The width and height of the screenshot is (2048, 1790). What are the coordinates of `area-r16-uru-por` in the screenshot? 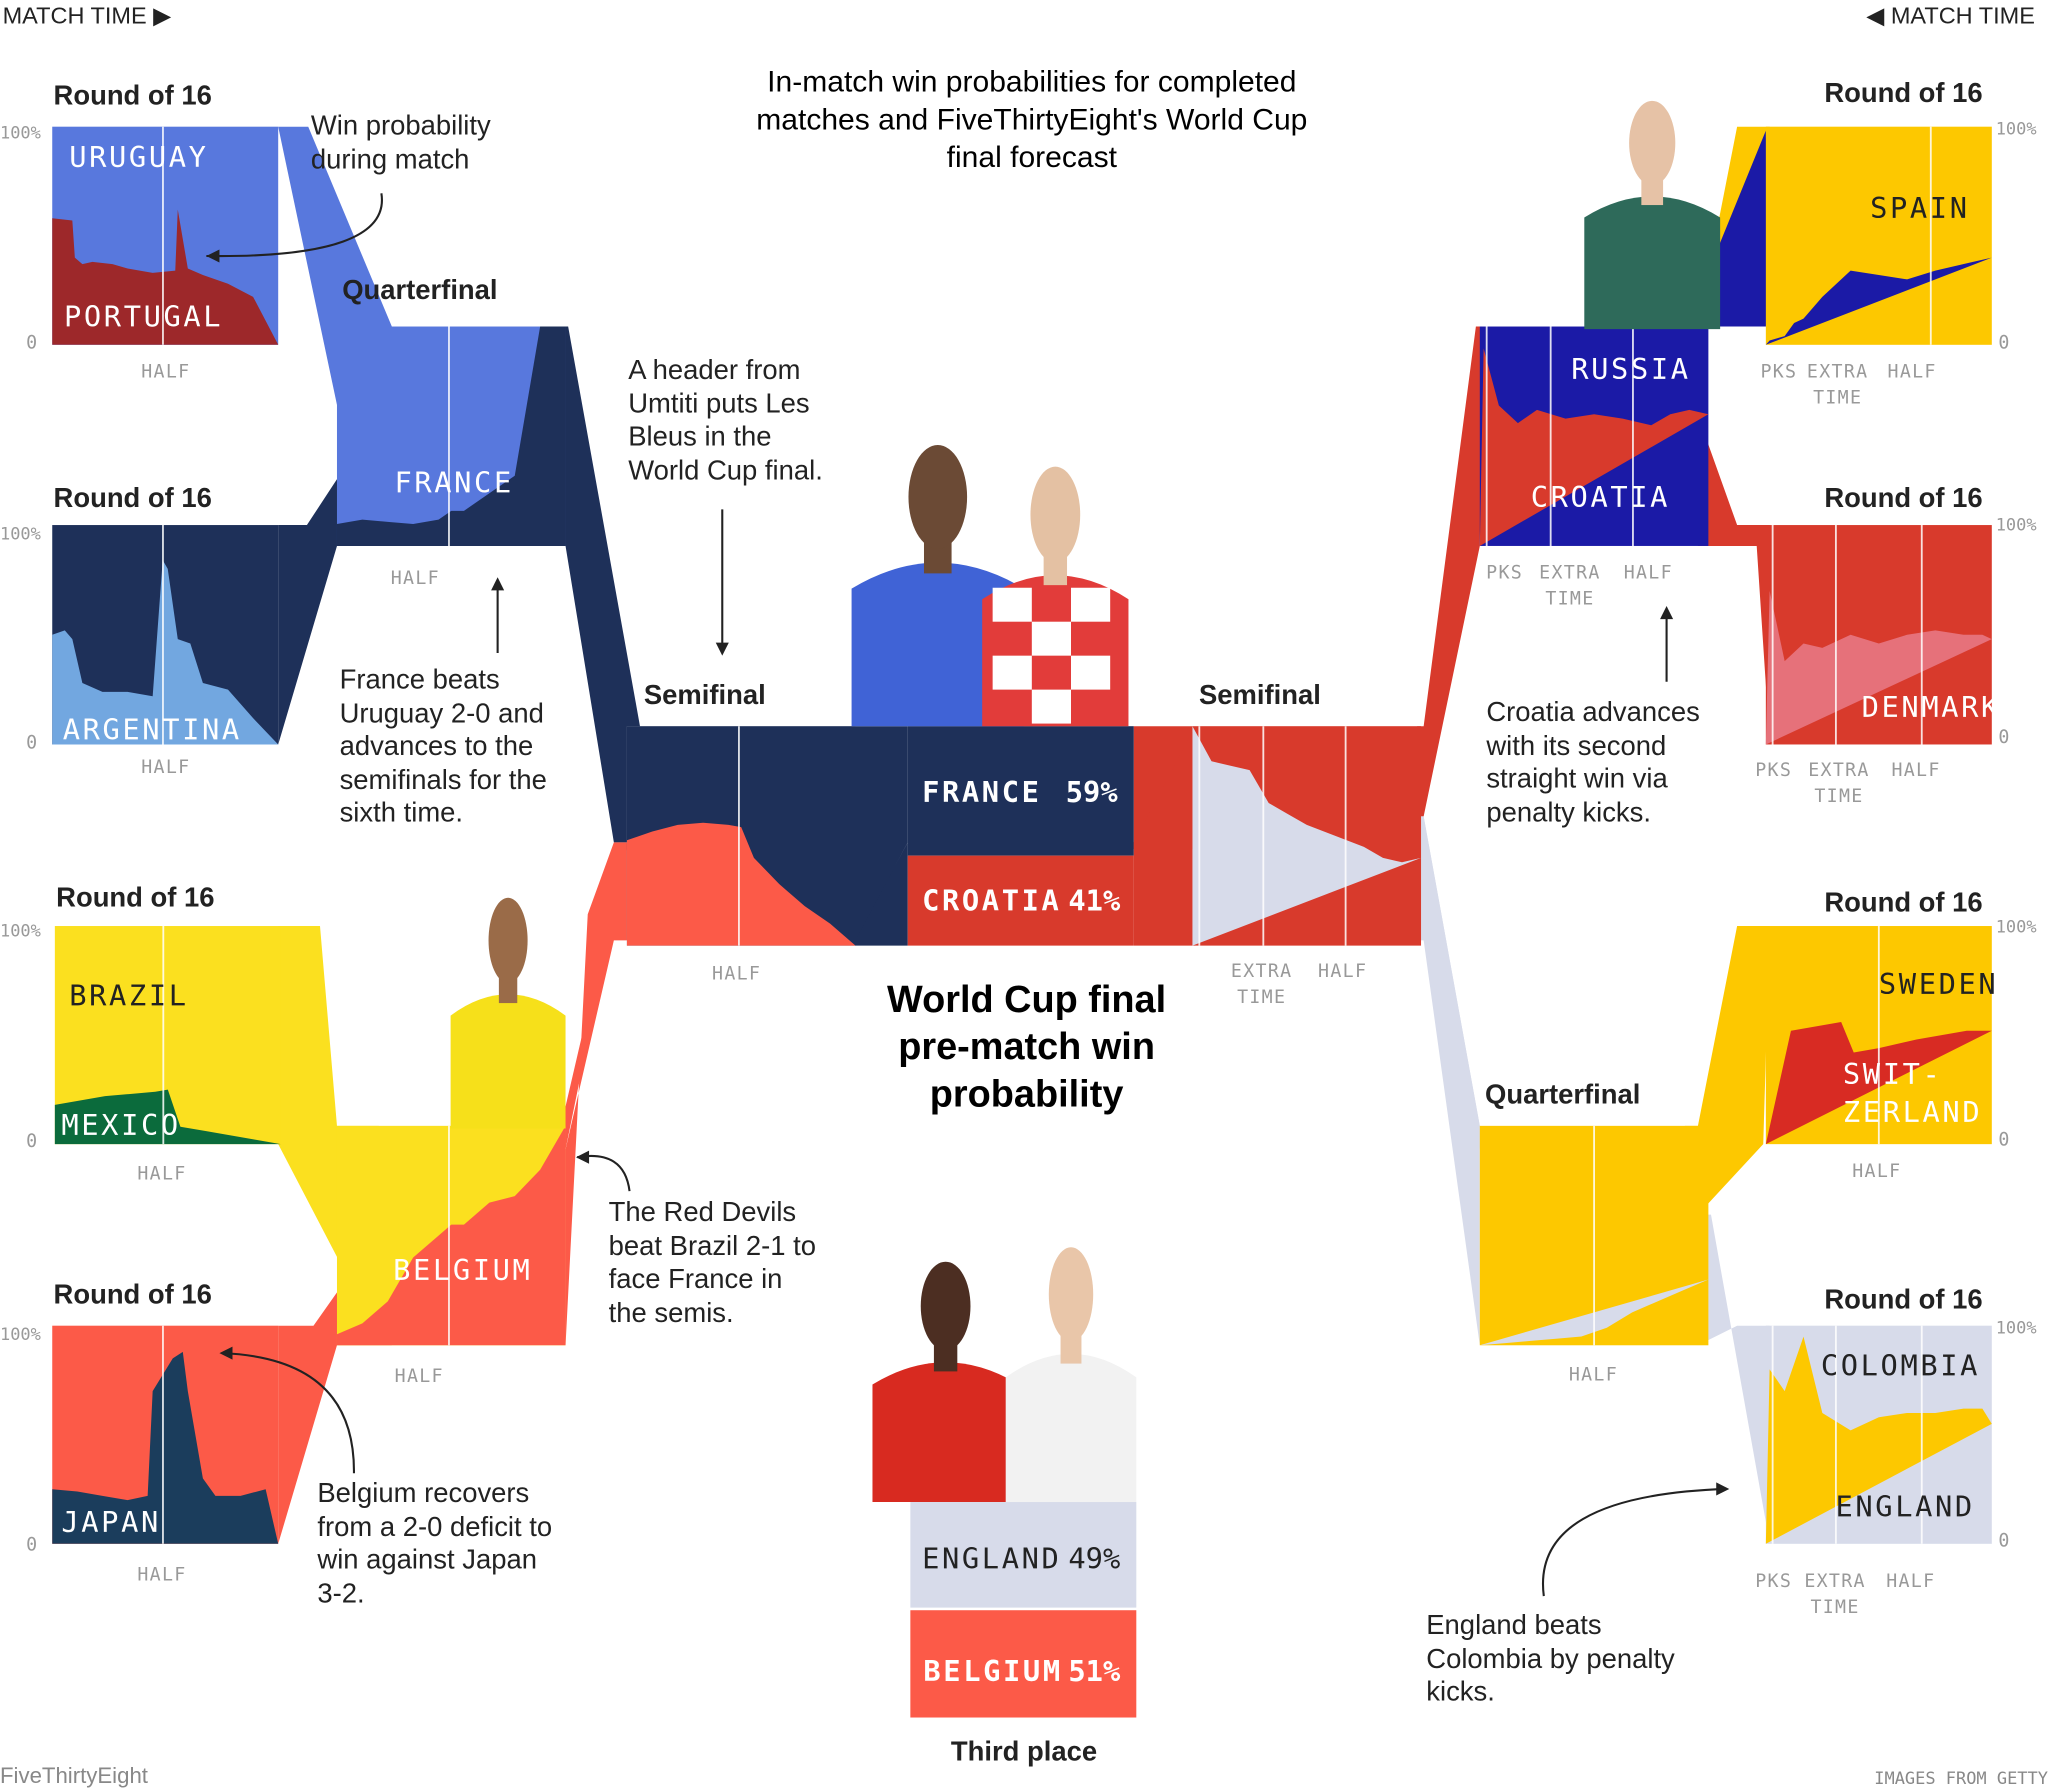 It's located at (165, 277).